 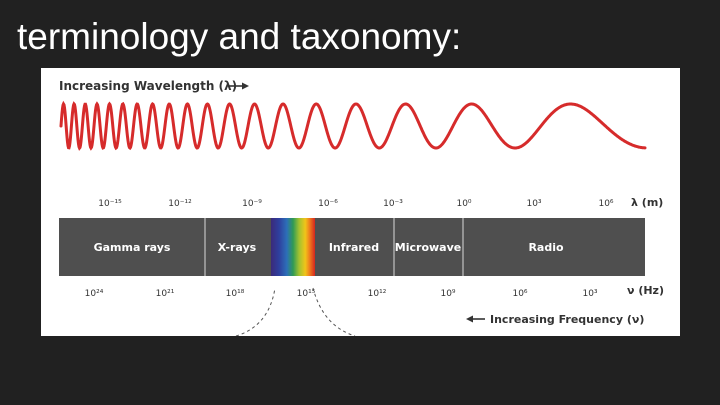 What do you see at coordinates (645, 290) in the screenshot?
I see `frequency-unit: ν (Hz)` at bounding box center [645, 290].